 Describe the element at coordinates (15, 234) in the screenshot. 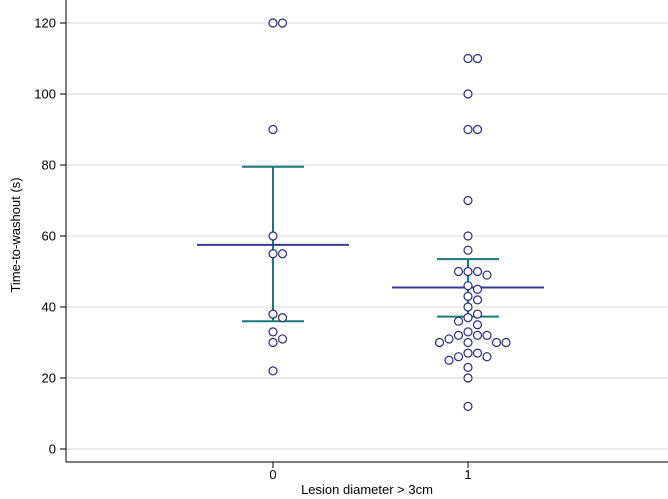

I see `y-axis-title: Time-to-washout (s)` at that location.